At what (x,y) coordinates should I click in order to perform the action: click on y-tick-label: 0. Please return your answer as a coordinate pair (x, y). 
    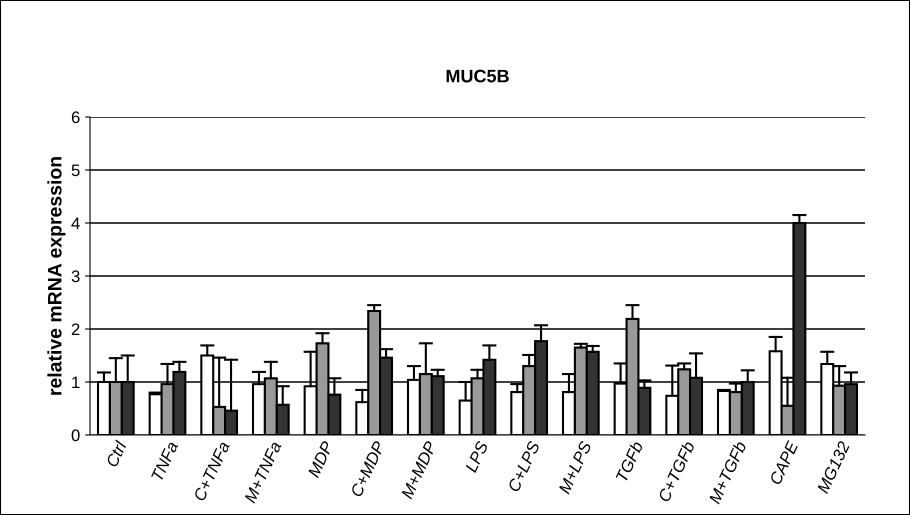
    Looking at the image, I should click on (76, 435).